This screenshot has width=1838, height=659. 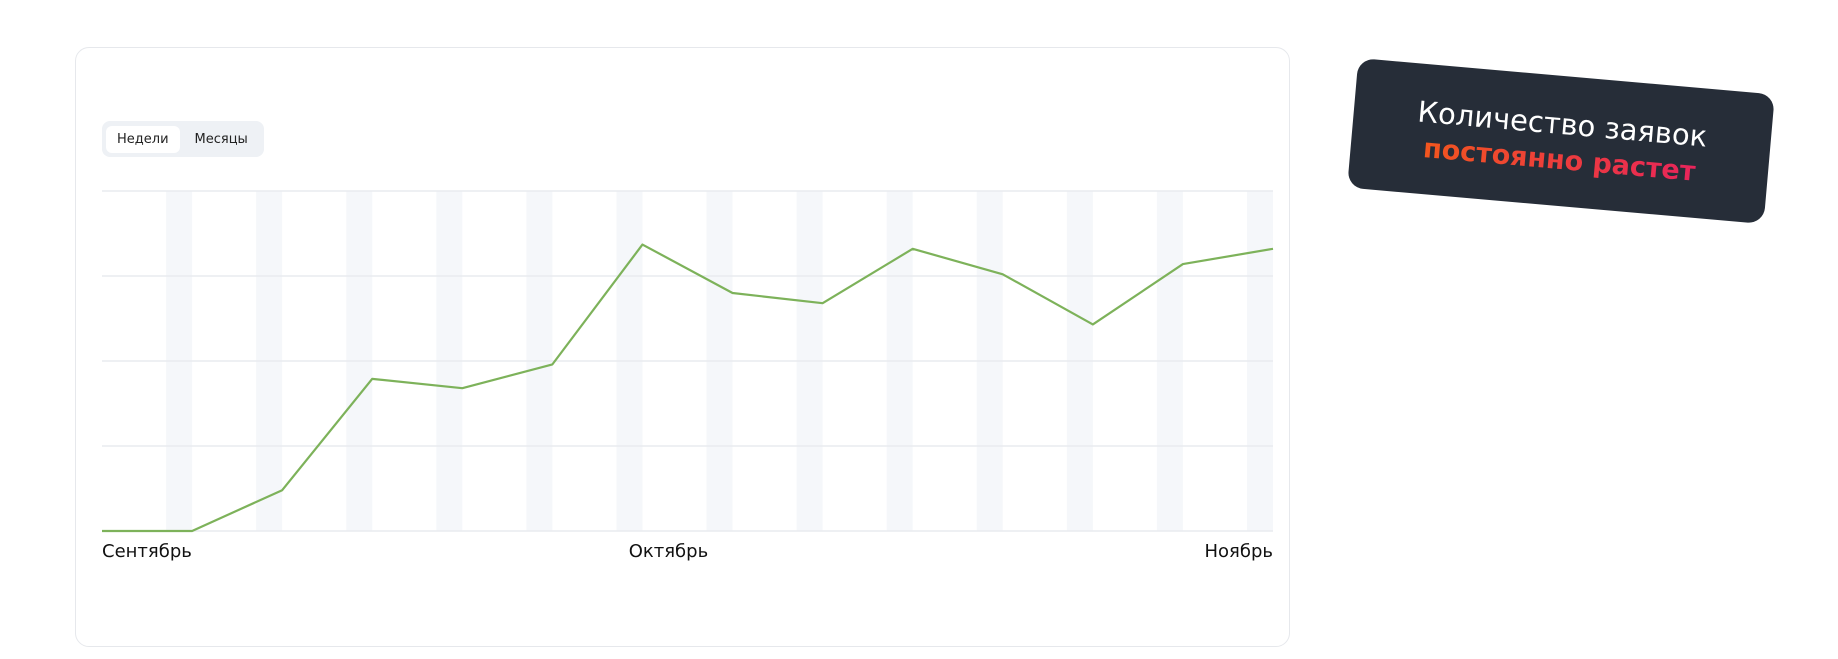 What do you see at coordinates (221, 139) in the screenshot?
I see `toggle-months: Месяцы` at bounding box center [221, 139].